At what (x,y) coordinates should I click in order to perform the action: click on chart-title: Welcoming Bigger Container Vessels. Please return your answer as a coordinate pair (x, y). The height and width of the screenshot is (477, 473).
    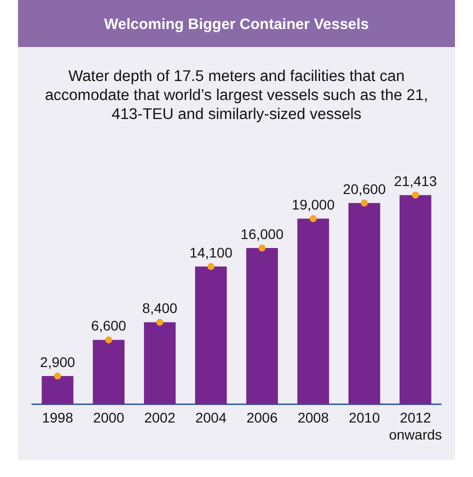
    Looking at the image, I should click on (236, 23).